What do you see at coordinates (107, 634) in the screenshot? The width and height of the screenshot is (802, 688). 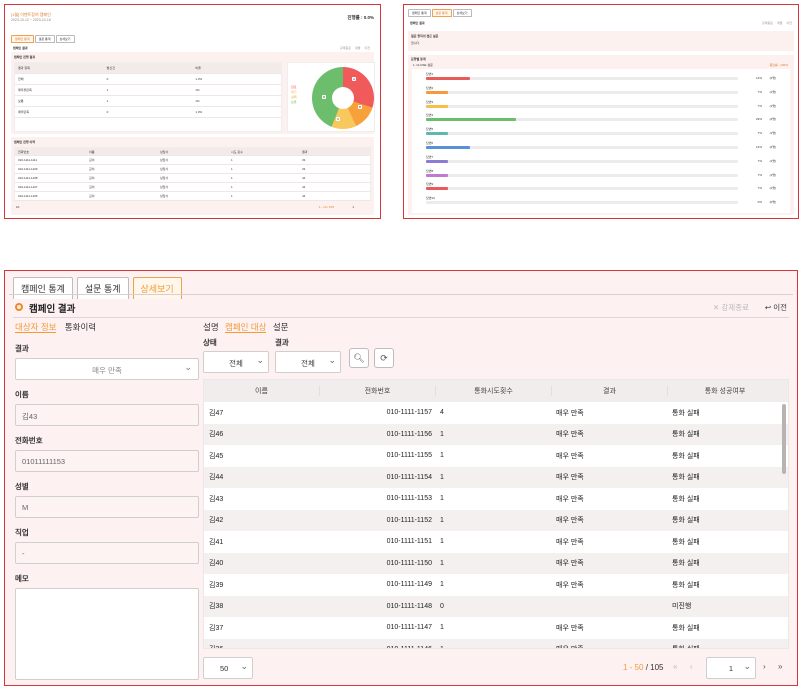 I see `memo-textarea` at bounding box center [107, 634].